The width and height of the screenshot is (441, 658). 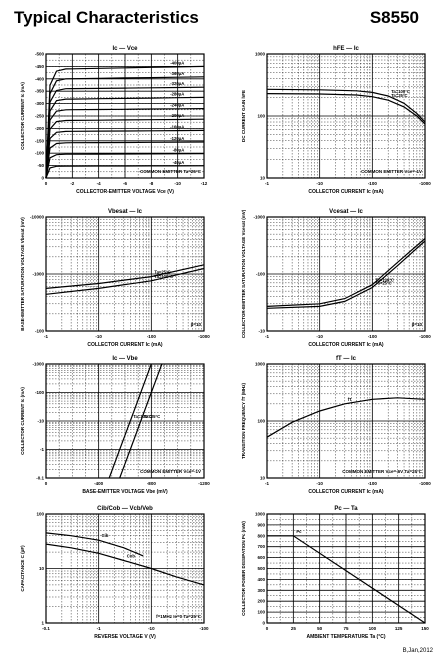 I want to click on x-tick-label: -2, so click(x=72, y=183).